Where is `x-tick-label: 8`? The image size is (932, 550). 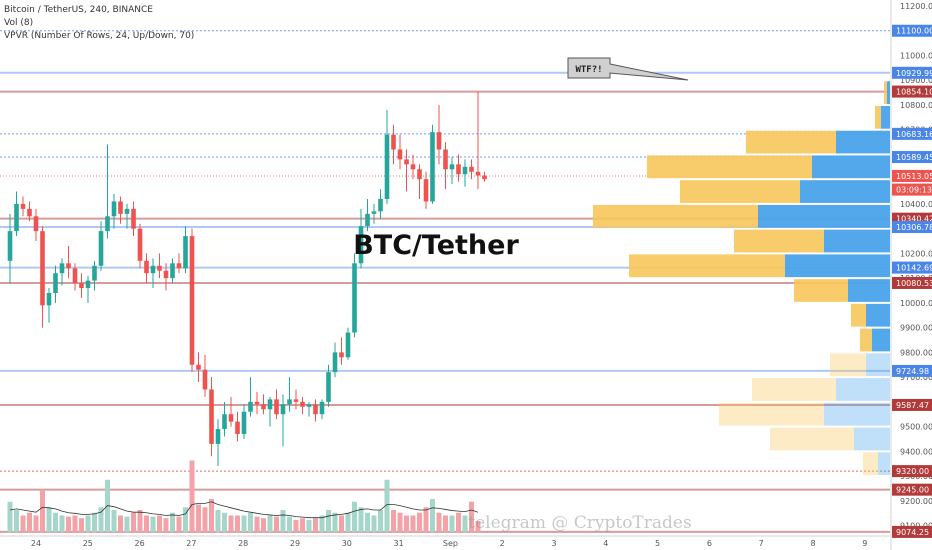
x-tick-label: 8 is located at coordinates (812, 543).